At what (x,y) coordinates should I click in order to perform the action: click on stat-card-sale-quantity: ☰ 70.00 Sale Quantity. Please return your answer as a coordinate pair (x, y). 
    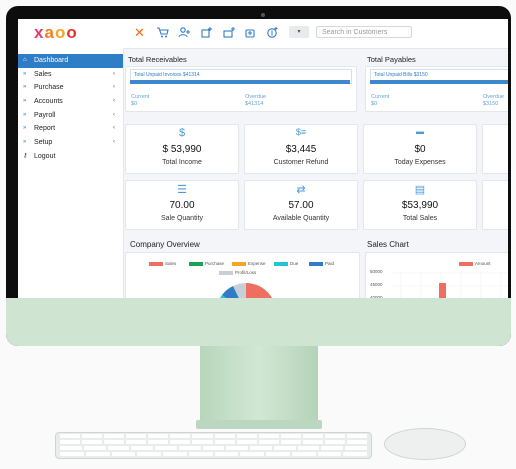
    Looking at the image, I should click on (182, 205).